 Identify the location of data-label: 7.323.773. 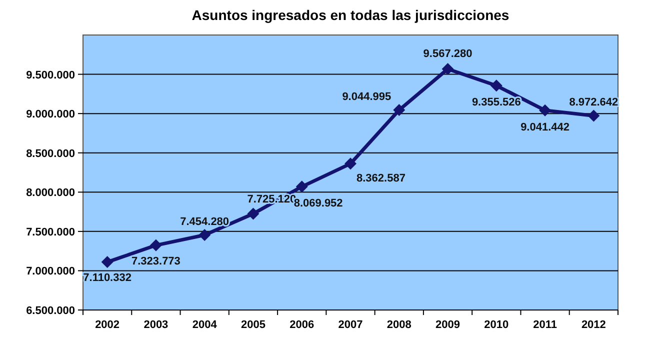
(155, 261).